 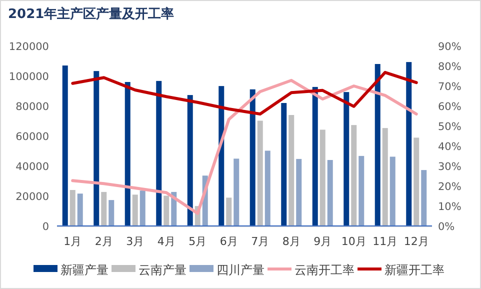 I want to click on legend-label: 四川产量, so click(x=240, y=270).